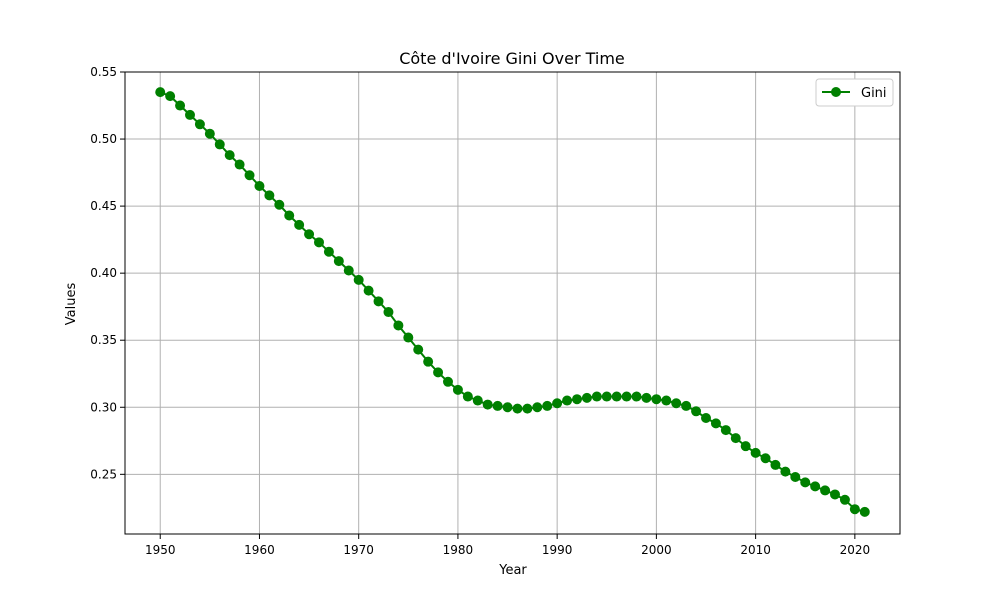  I want to click on y-tick-label: 0.45, so click(103, 206).